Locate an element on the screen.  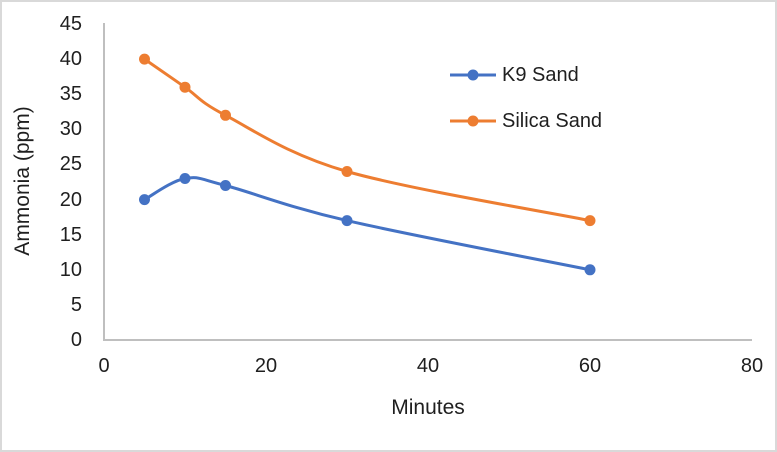
y-tick-label: 35 is located at coordinates (70, 94).